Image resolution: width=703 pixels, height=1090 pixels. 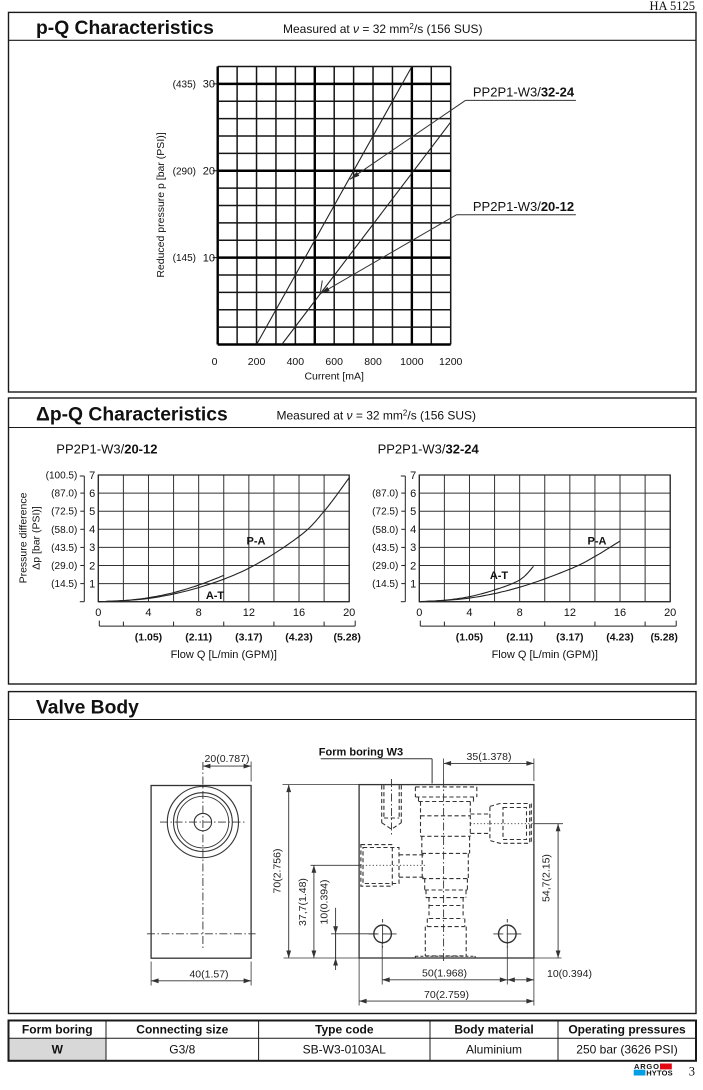 What do you see at coordinates (57, 1030) in the screenshot?
I see `svg-text: Form boring` at bounding box center [57, 1030].